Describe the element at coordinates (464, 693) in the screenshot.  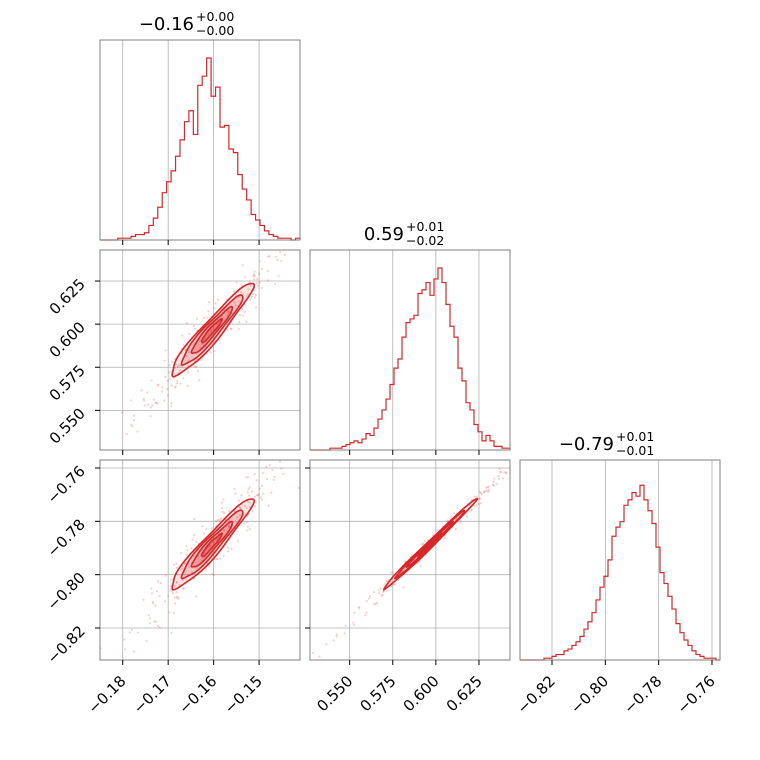
I see `x-tick-label: 0.625` at that location.